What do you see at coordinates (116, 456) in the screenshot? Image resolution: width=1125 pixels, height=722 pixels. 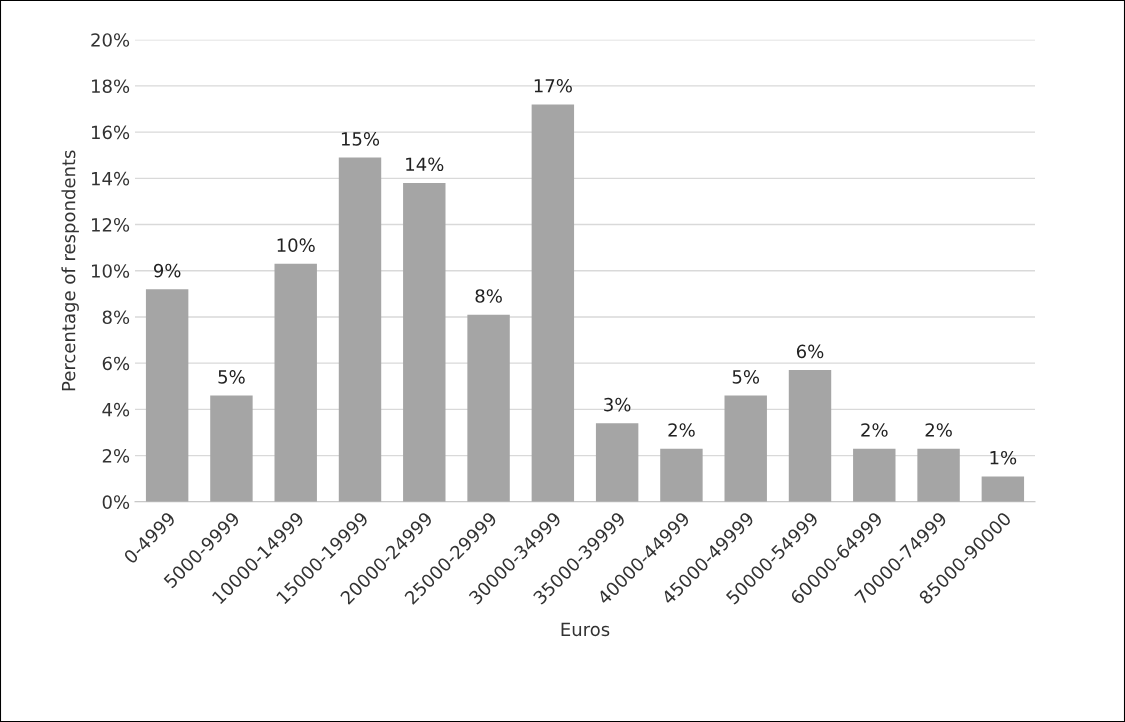 I see `y-tick-label: 2%` at bounding box center [116, 456].